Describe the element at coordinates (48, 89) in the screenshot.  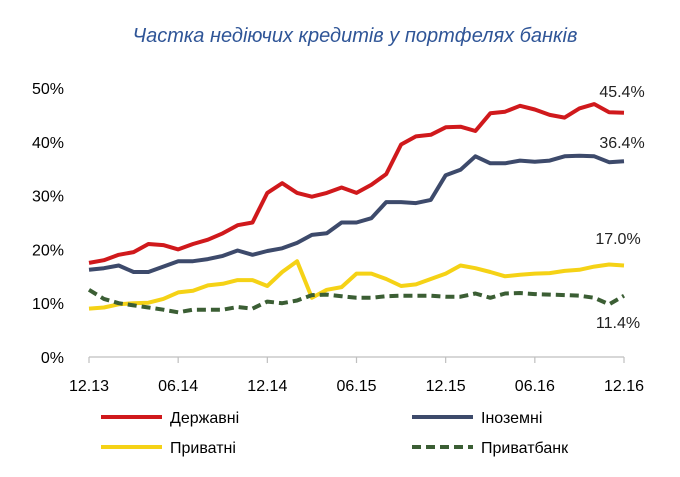
I see `y-tick-label: 50%` at that location.